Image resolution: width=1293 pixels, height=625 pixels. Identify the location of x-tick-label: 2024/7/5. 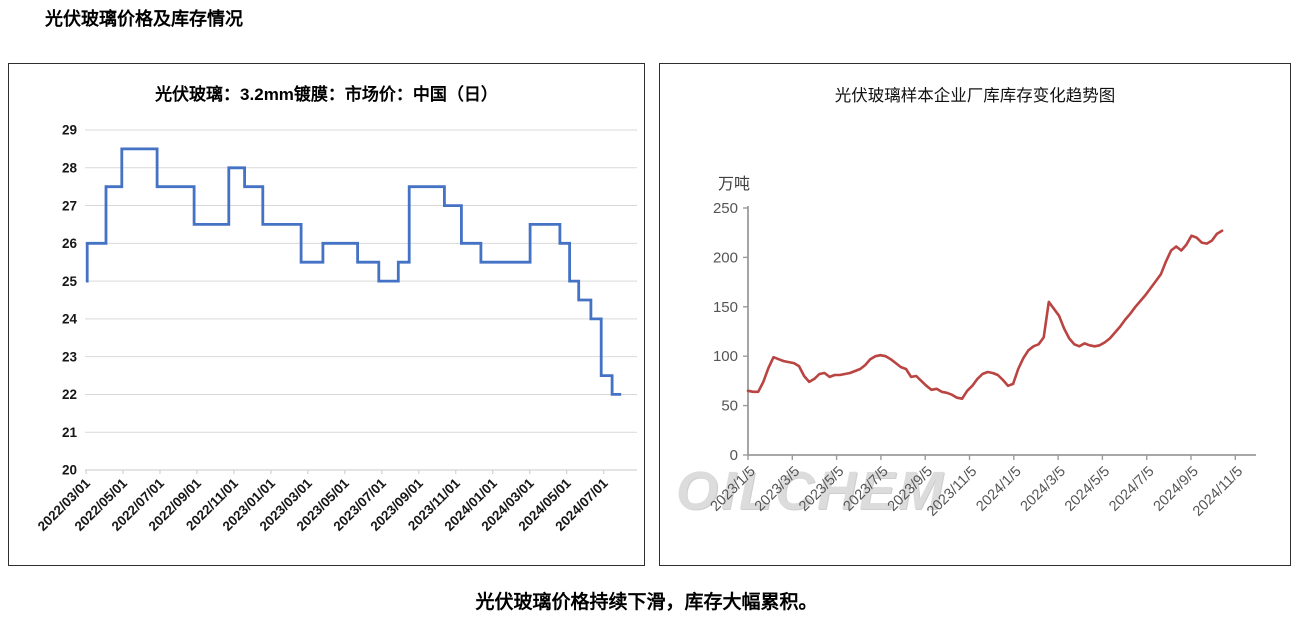
(1131, 489).